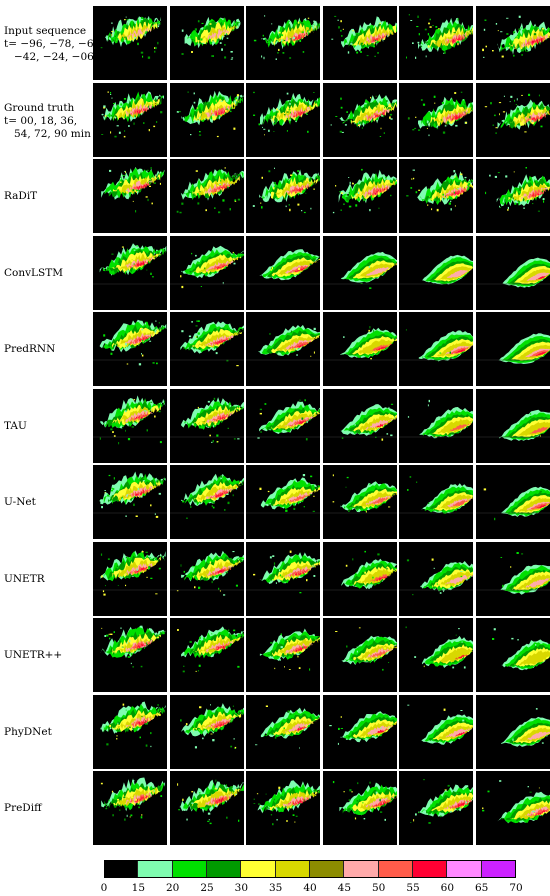 Image resolution: width=550 pixels, height=896 pixels. Describe the element at coordinates (104, 888) in the screenshot. I see `colorbar-tick-label: 0` at that location.